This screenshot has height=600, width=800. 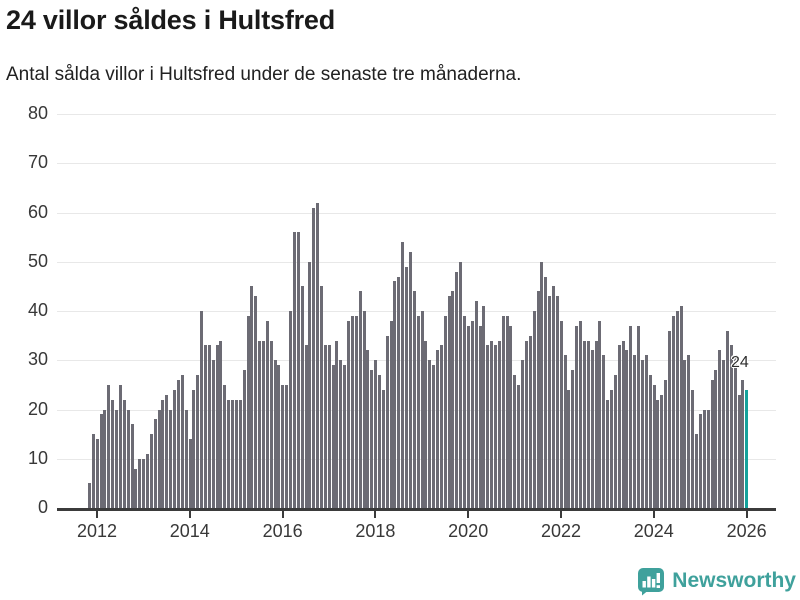 What do you see at coordinates (97, 531) in the screenshot?
I see `x-axis-label-2012: 2012` at bounding box center [97, 531].